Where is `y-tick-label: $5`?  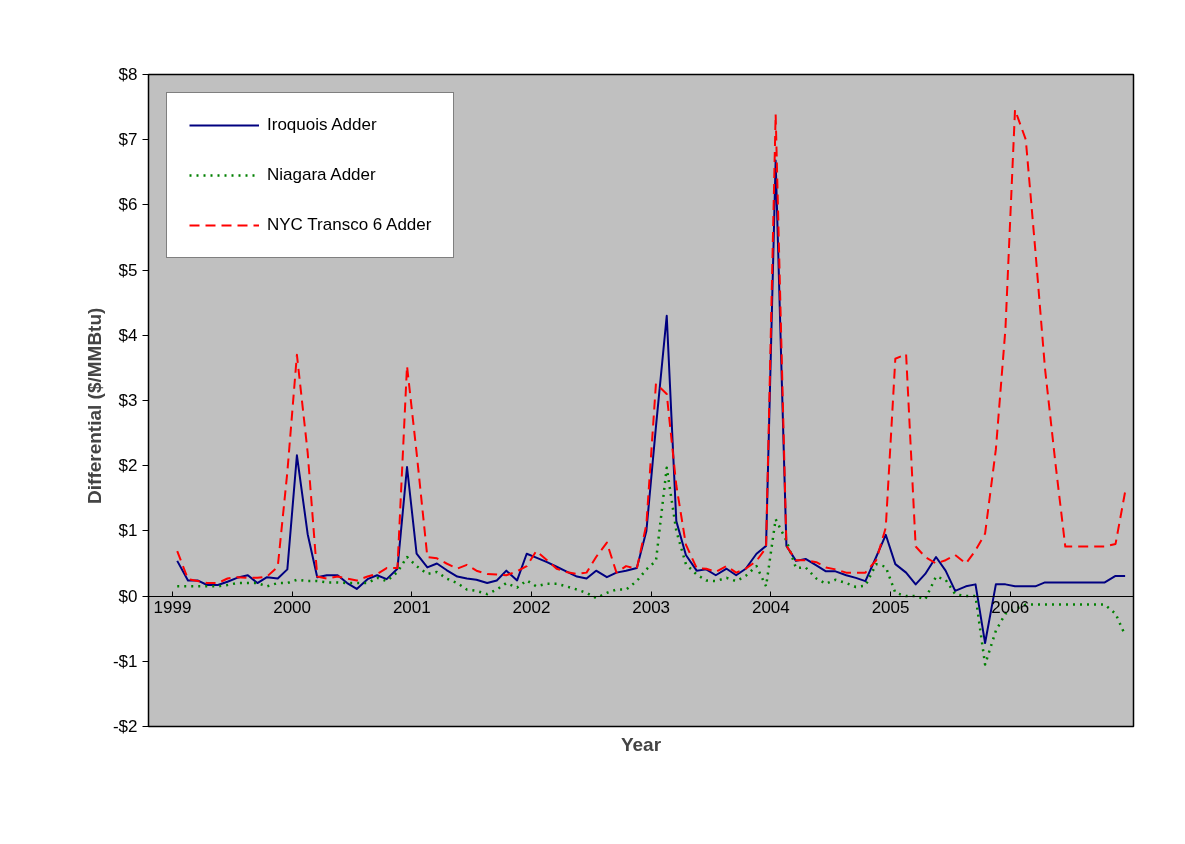 y-tick-label: $5 is located at coordinates (128, 270).